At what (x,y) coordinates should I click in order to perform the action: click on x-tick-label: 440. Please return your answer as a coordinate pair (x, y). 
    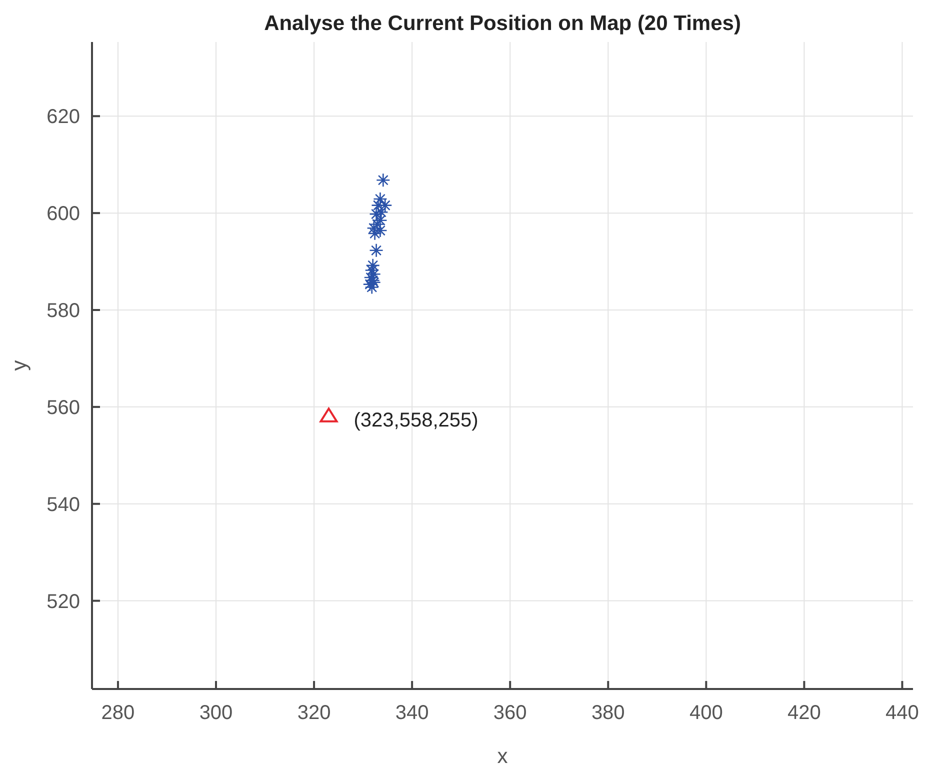
    Looking at the image, I should click on (902, 713).